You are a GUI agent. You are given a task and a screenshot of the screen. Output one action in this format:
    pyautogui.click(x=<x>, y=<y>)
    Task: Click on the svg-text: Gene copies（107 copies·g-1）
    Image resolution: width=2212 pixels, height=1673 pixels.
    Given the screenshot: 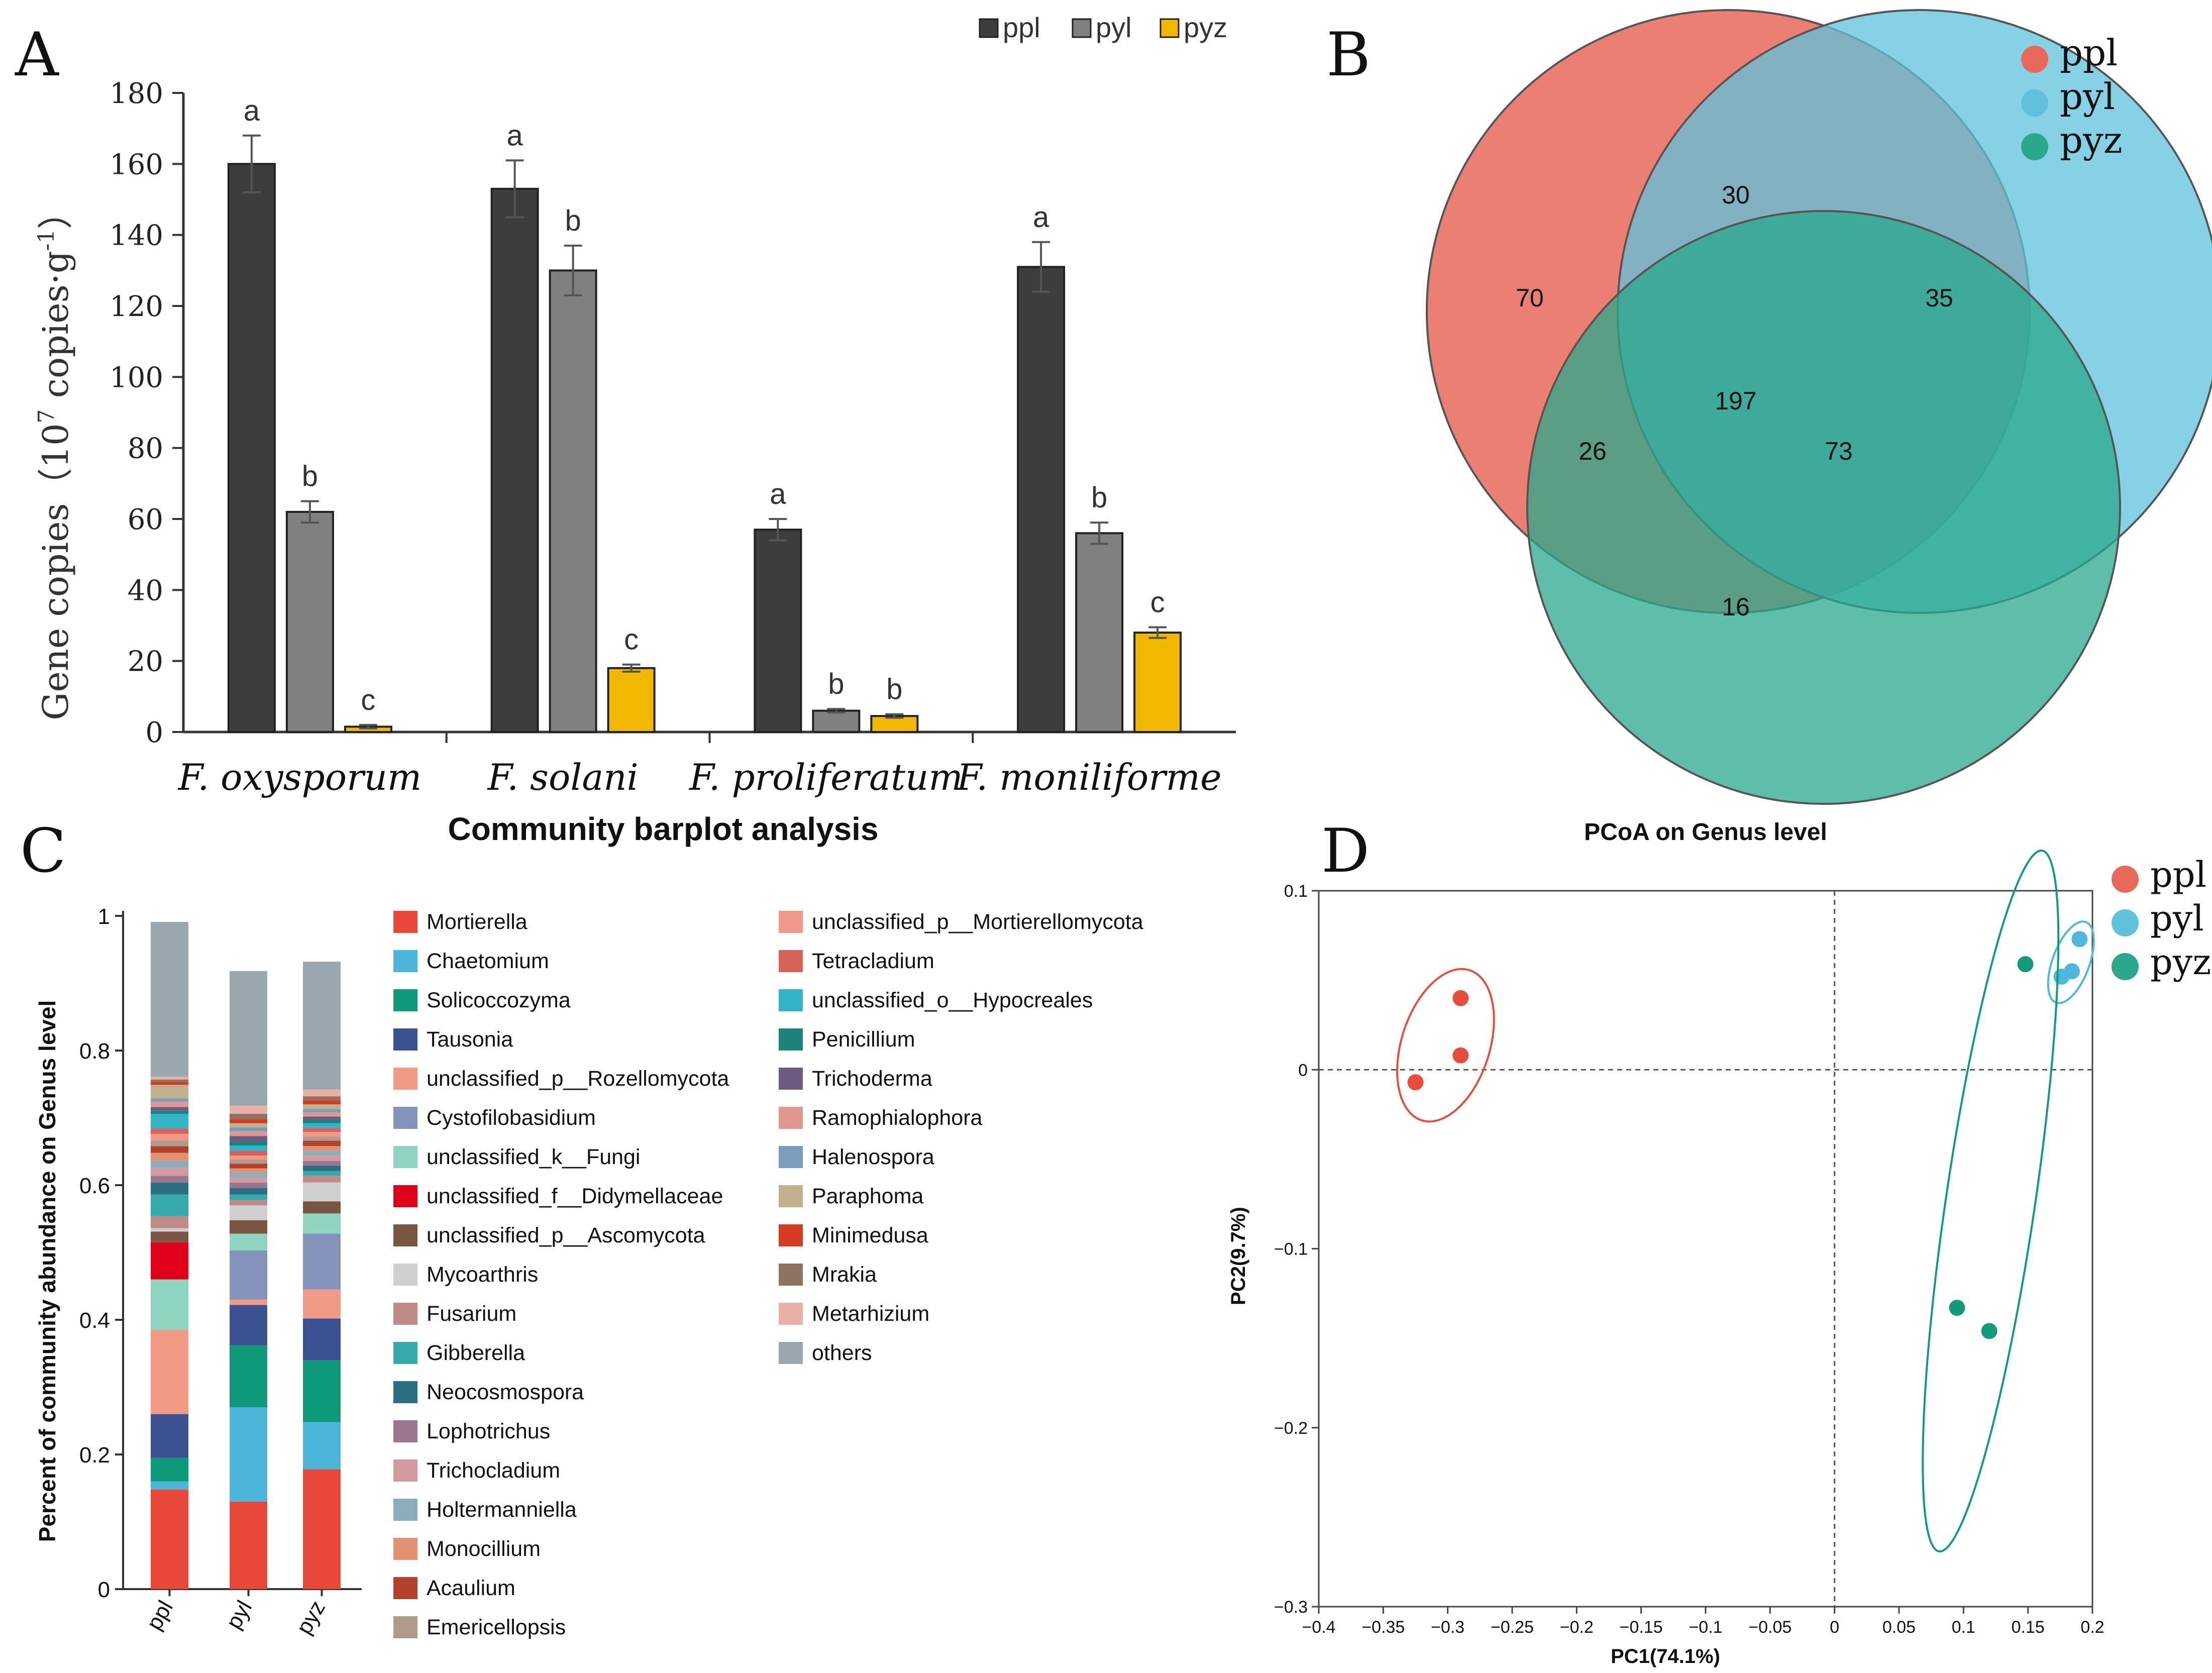 What is the action you would take?
    pyautogui.click(x=55, y=457)
    